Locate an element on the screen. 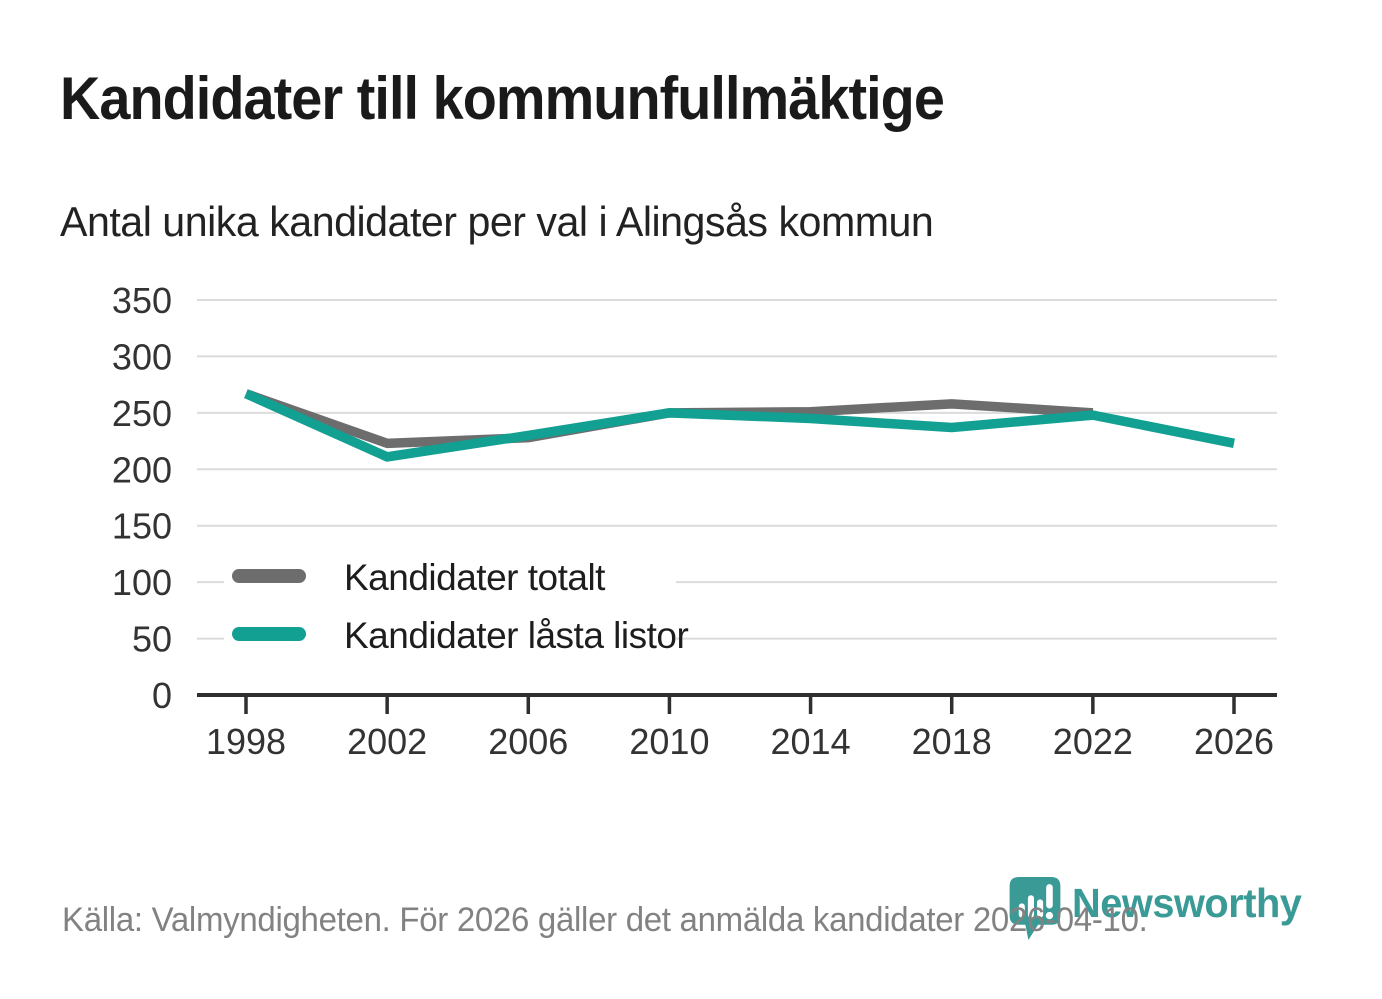 The image size is (1382, 999). x-tick-label: 2018 is located at coordinates (952, 741).